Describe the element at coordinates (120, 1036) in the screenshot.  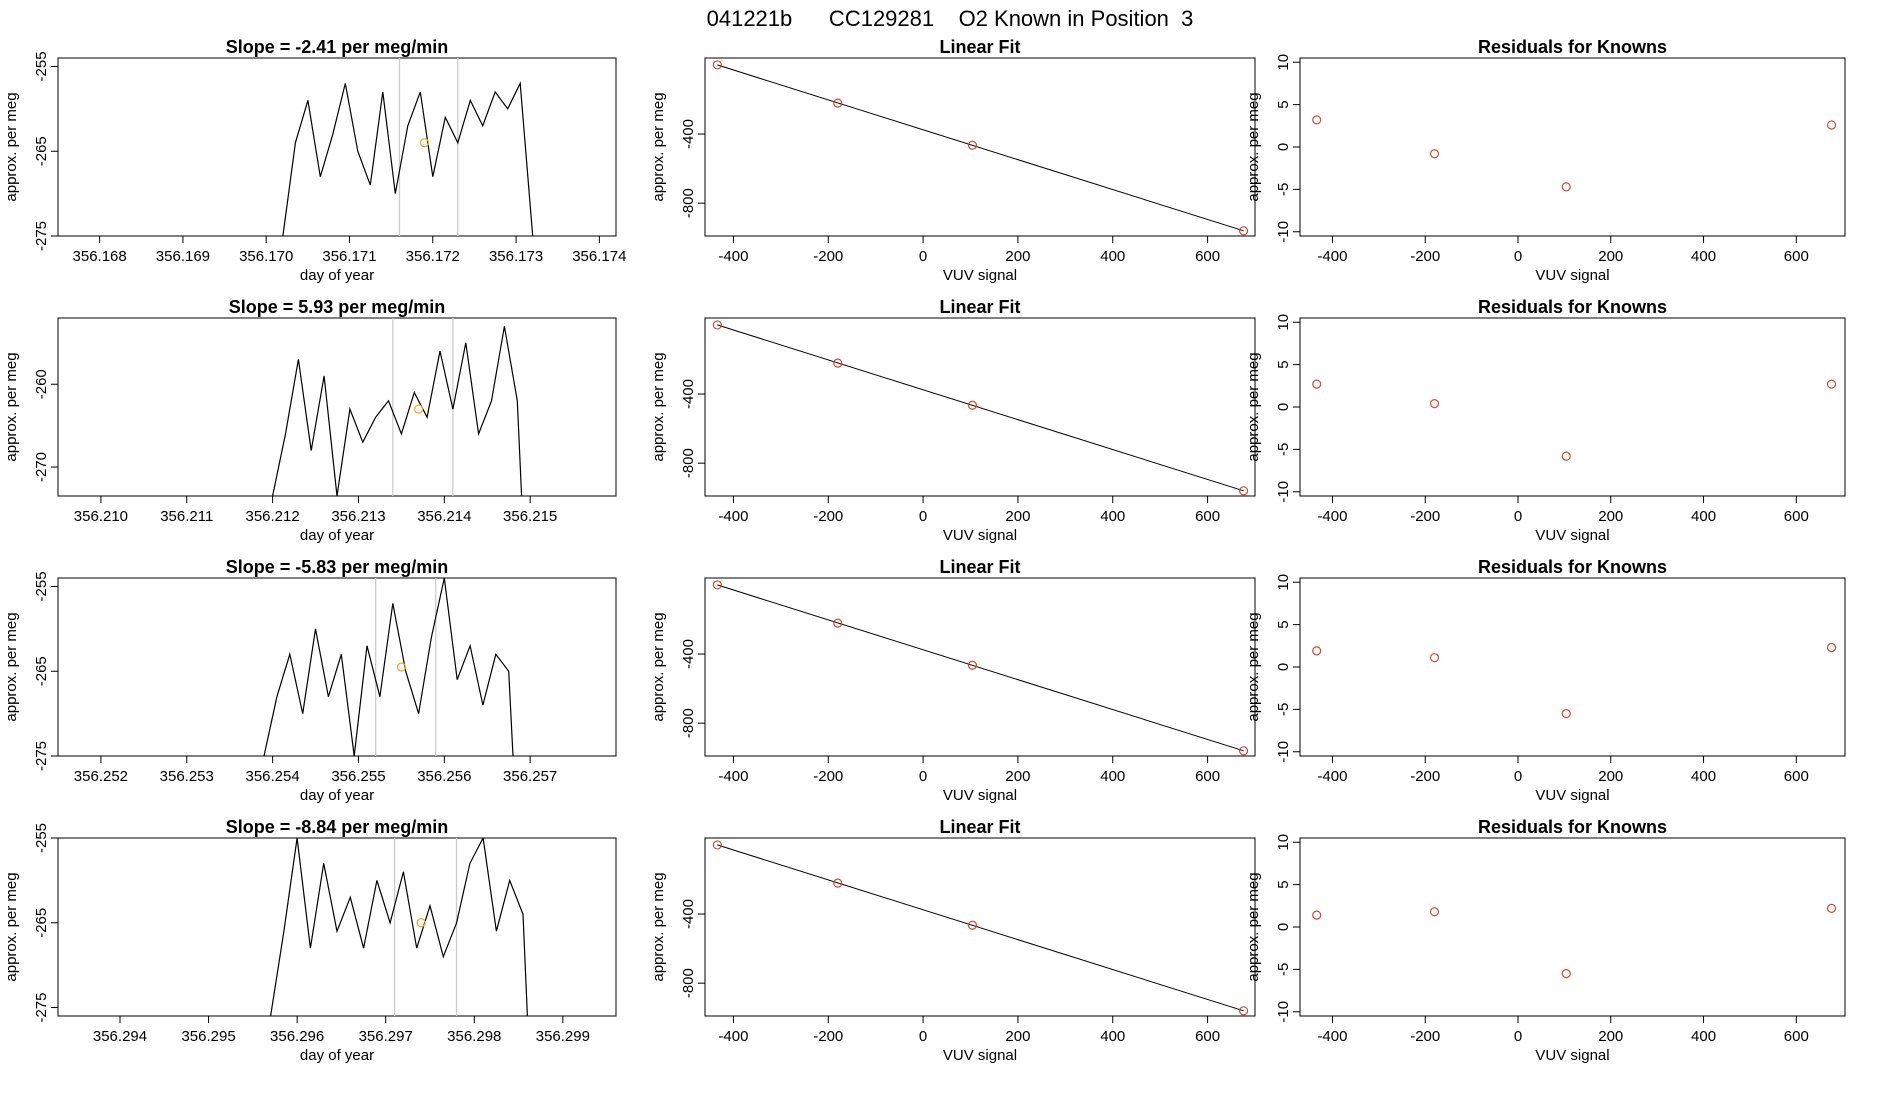
I see `x-tick-label: 356.294` at that location.